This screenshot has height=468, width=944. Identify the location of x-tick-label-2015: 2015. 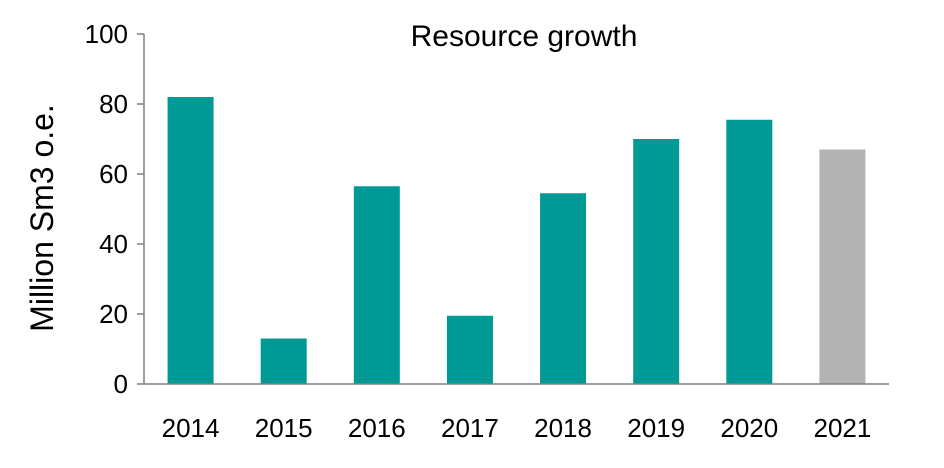
(284, 428).